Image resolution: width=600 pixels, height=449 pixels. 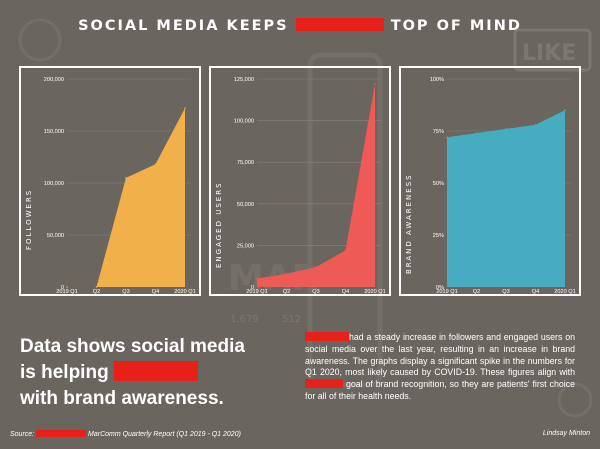 What do you see at coordinates (438, 236) in the screenshot?
I see `brand-awareness-ytick-label: 25%` at bounding box center [438, 236].